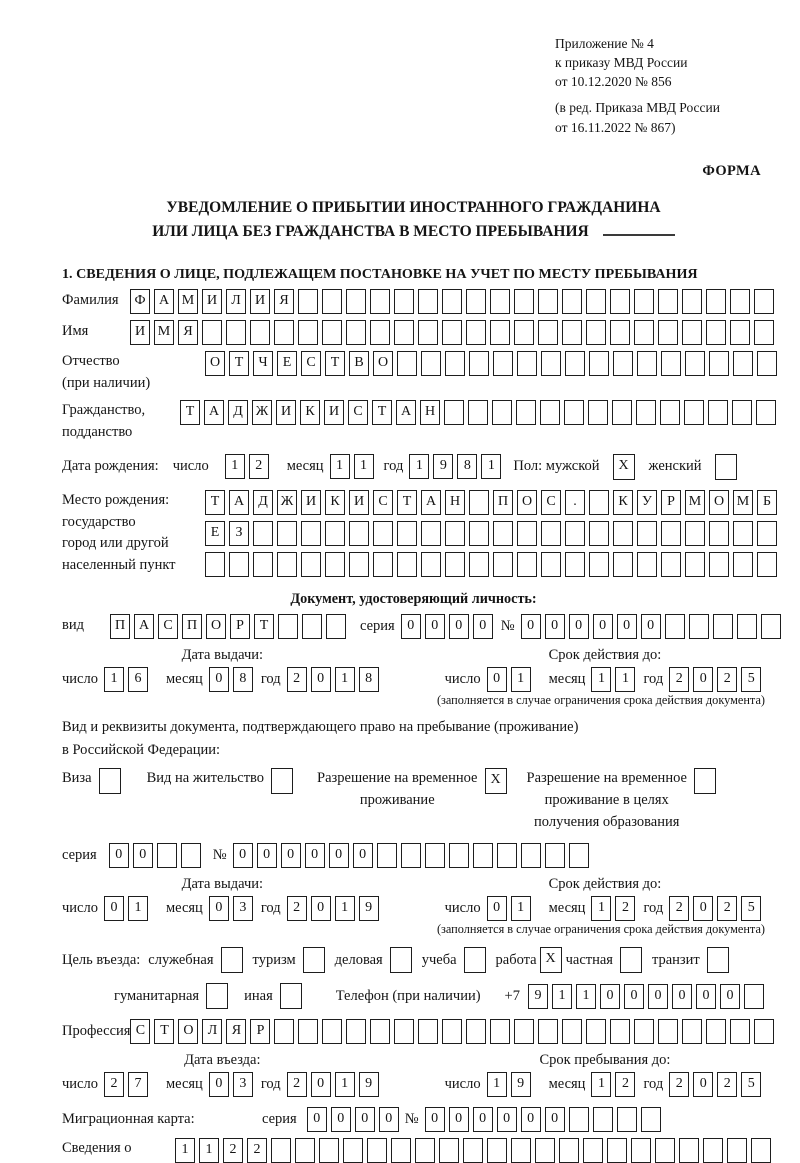  What do you see at coordinates (630, 960) in the screenshot?
I see `purpose-private-checkbox` at bounding box center [630, 960].